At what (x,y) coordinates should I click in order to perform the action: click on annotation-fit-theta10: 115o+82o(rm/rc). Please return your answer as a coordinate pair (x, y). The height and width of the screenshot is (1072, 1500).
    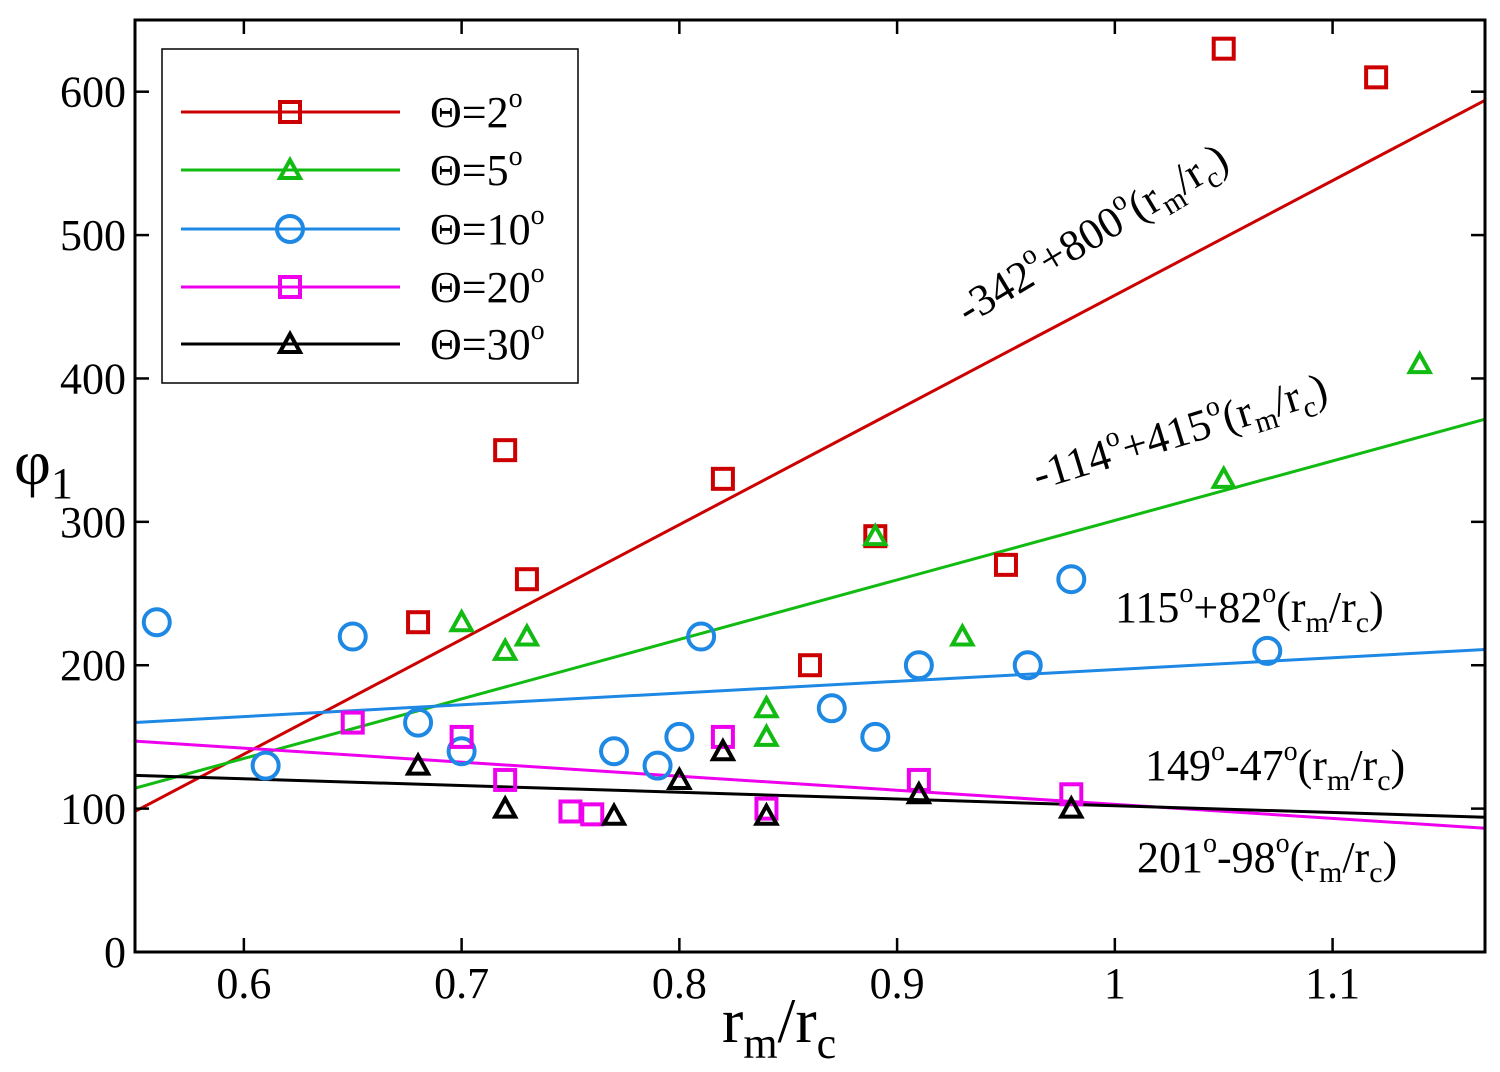
    Looking at the image, I should click on (1249, 608).